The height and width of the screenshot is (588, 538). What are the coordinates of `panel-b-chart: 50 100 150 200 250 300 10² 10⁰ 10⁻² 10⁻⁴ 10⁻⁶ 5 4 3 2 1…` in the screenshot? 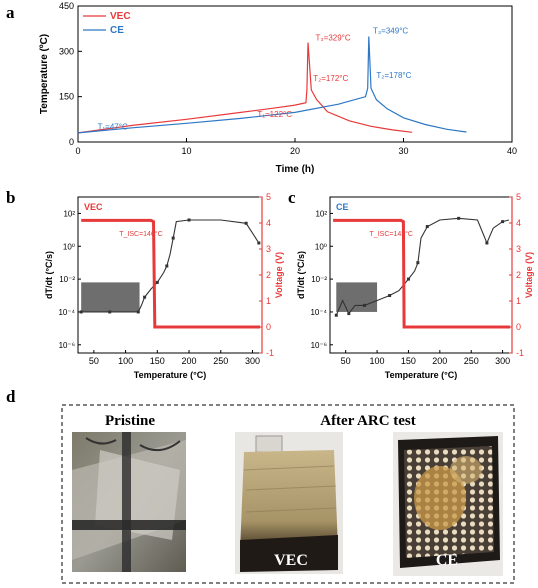 It's located at (164, 286).